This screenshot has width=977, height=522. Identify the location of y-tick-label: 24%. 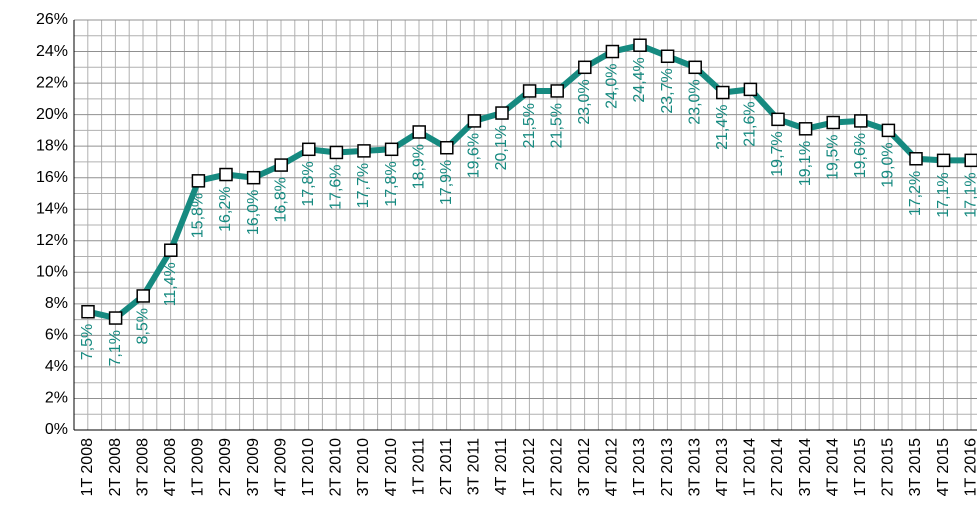
(52, 51).